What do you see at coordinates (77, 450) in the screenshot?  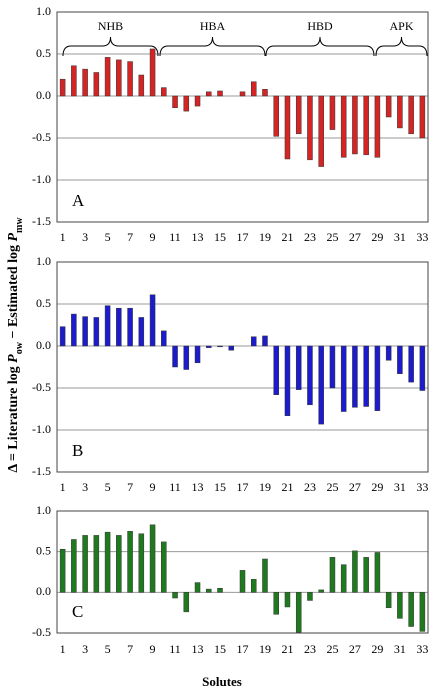 I see `panel-label: B` at bounding box center [77, 450].